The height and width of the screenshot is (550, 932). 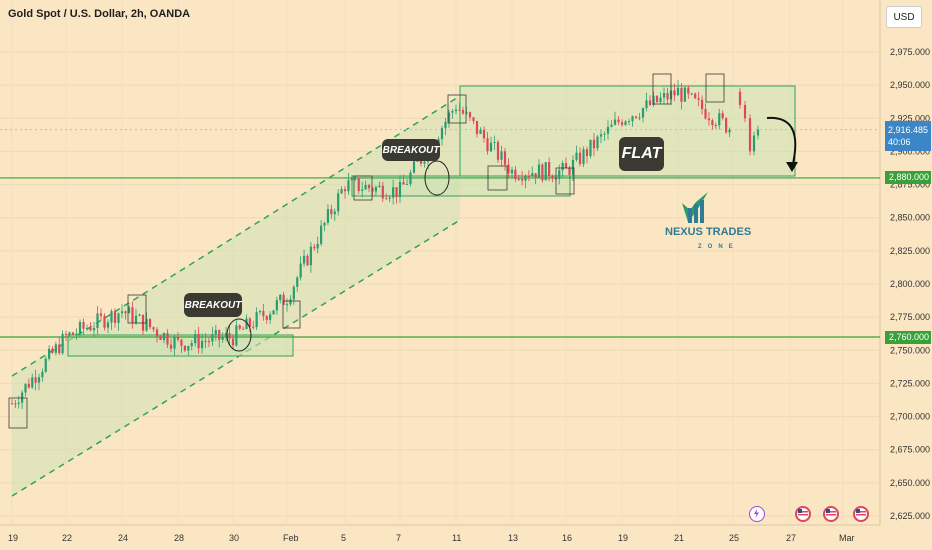 I want to click on time-tick-label: 13, so click(x=513, y=538).